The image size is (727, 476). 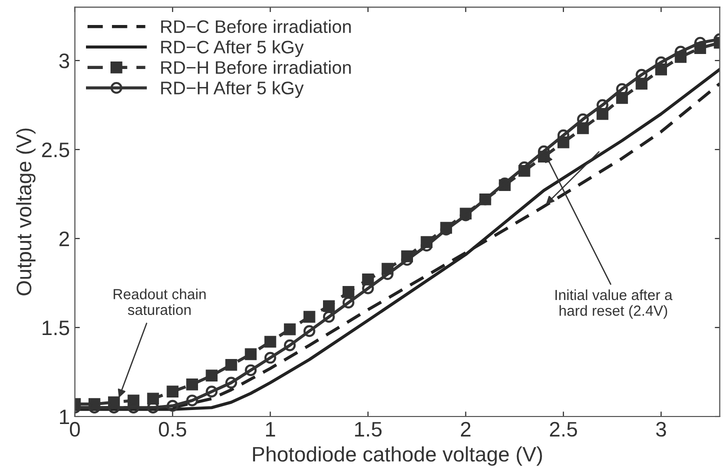 I want to click on y-tick-label: 1.5, so click(x=56, y=328).